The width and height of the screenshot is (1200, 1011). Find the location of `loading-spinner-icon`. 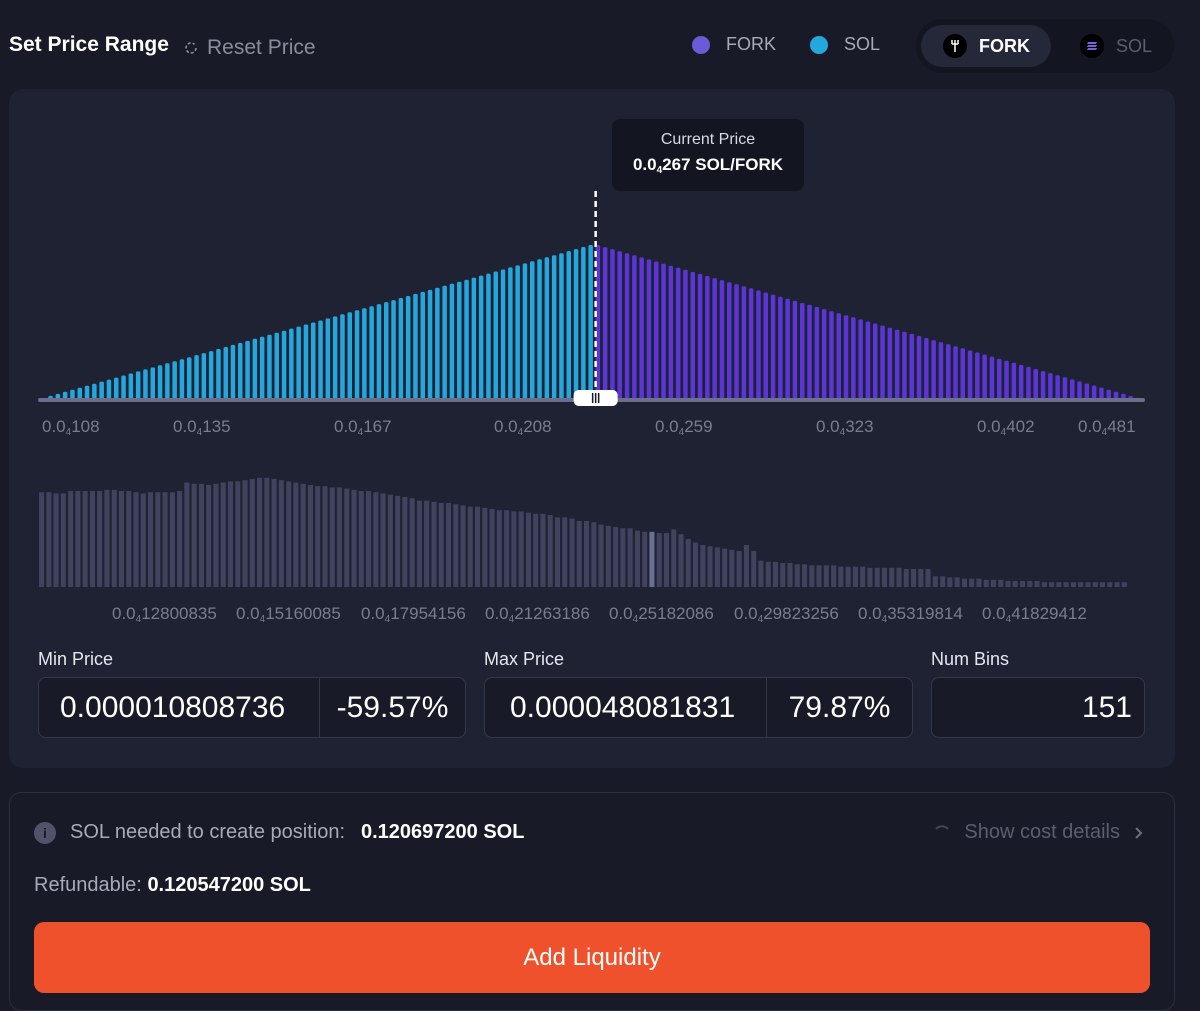

loading-spinner-icon is located at coordinates (942, 827).